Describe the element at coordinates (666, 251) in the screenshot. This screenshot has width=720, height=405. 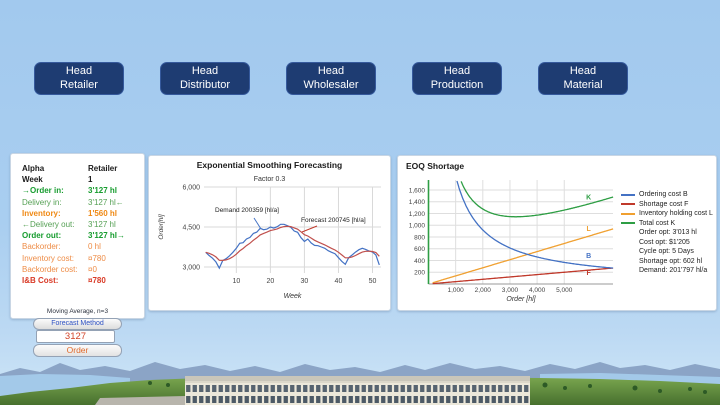
I see `eoq-stat-2: Cycle opt: 5 Days` at that location.